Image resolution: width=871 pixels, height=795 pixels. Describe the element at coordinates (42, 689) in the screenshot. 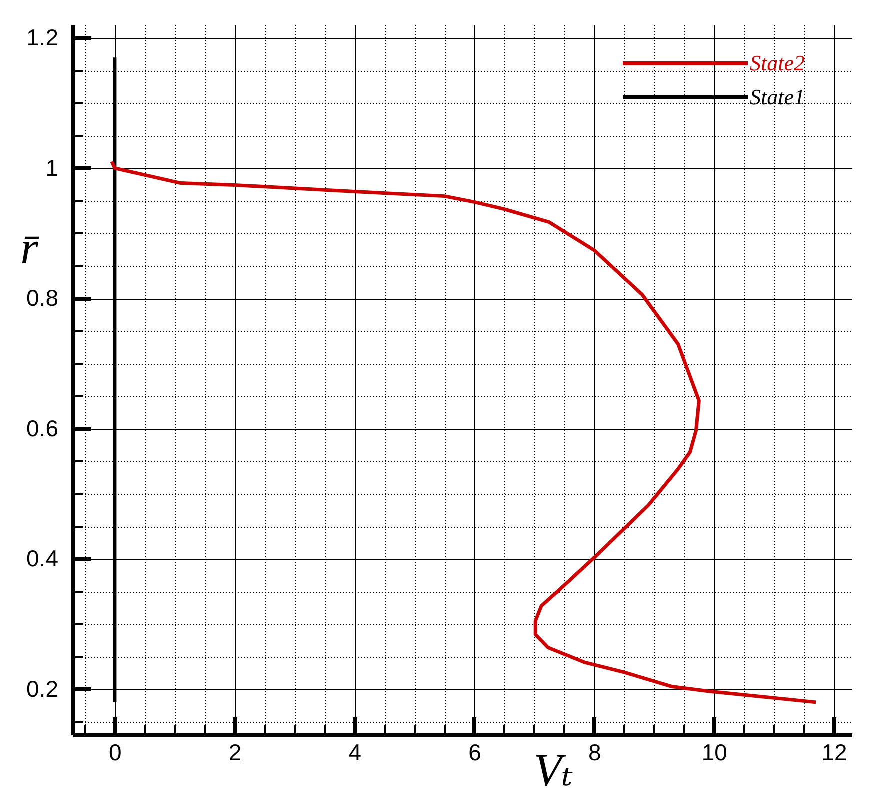

I see `y-tick-label: 0.2` at that location.